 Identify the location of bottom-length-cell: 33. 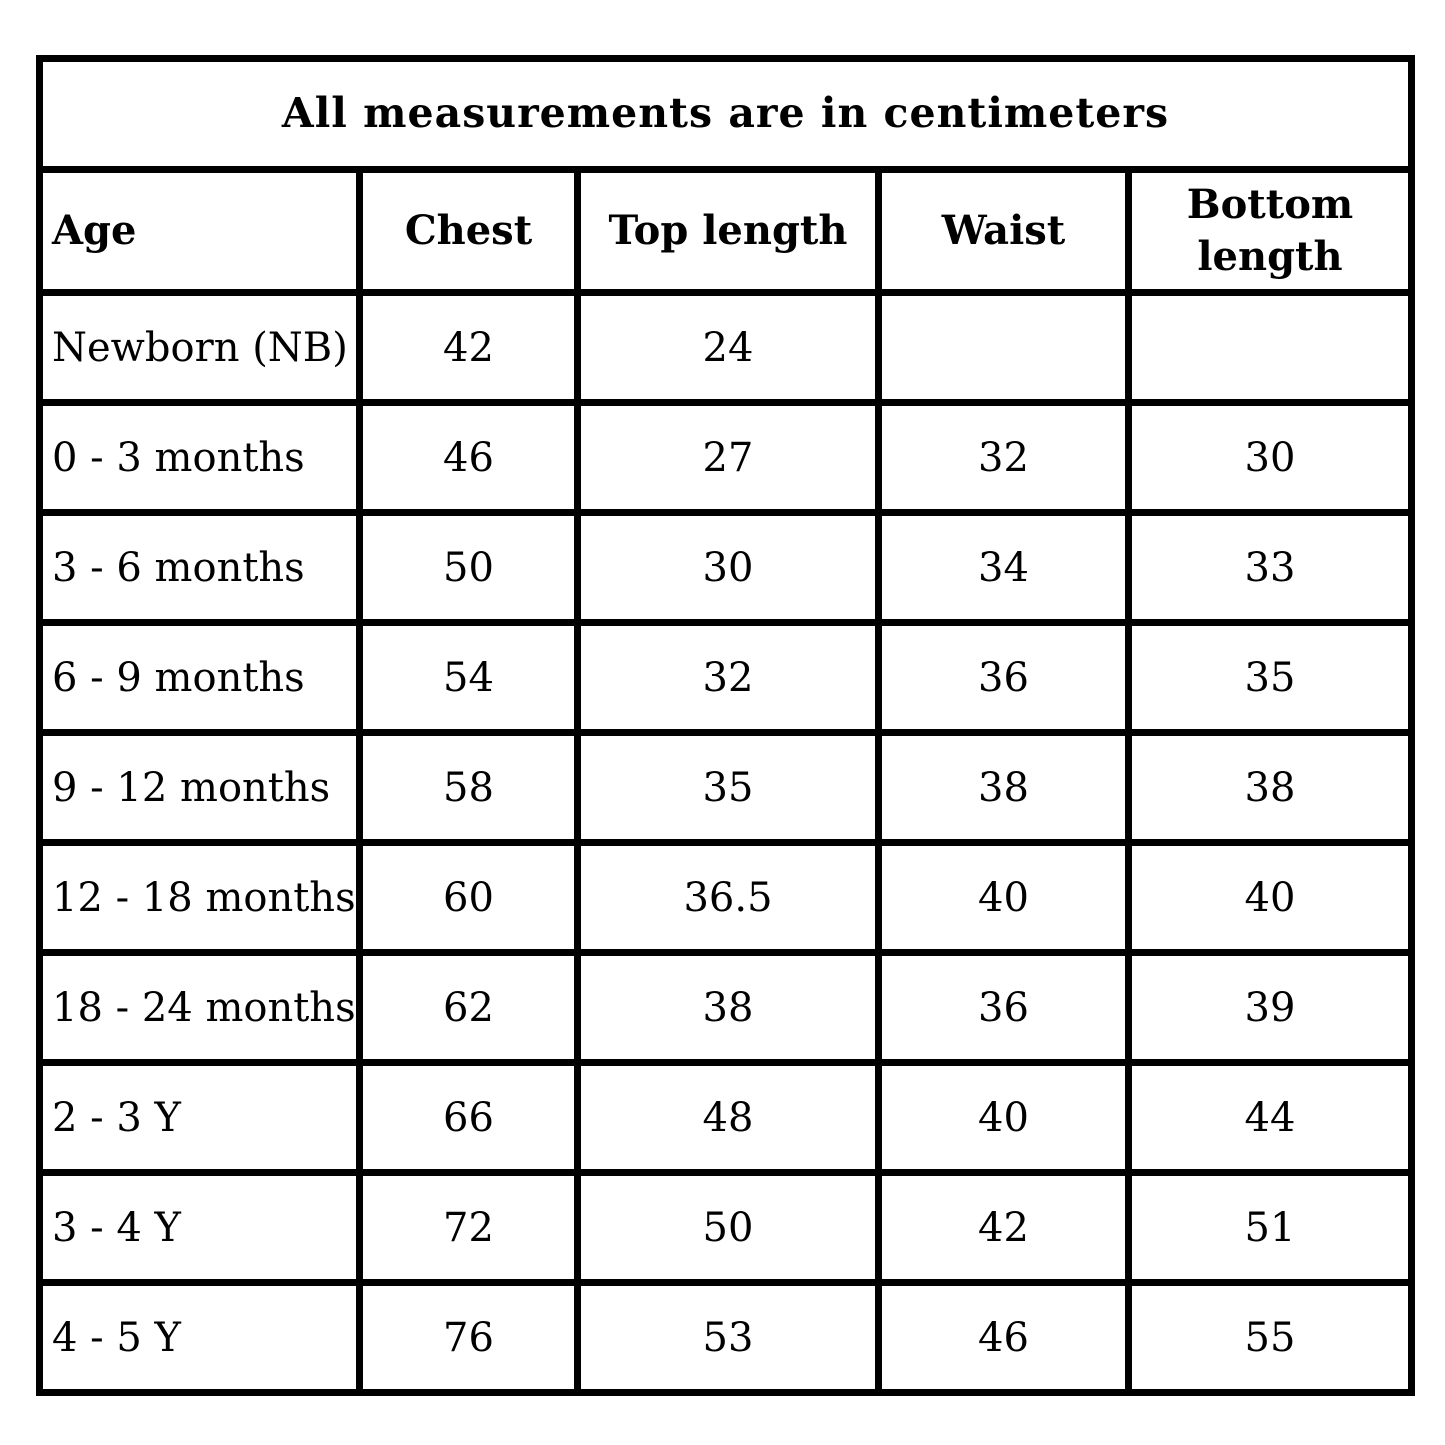
(1270, 567).